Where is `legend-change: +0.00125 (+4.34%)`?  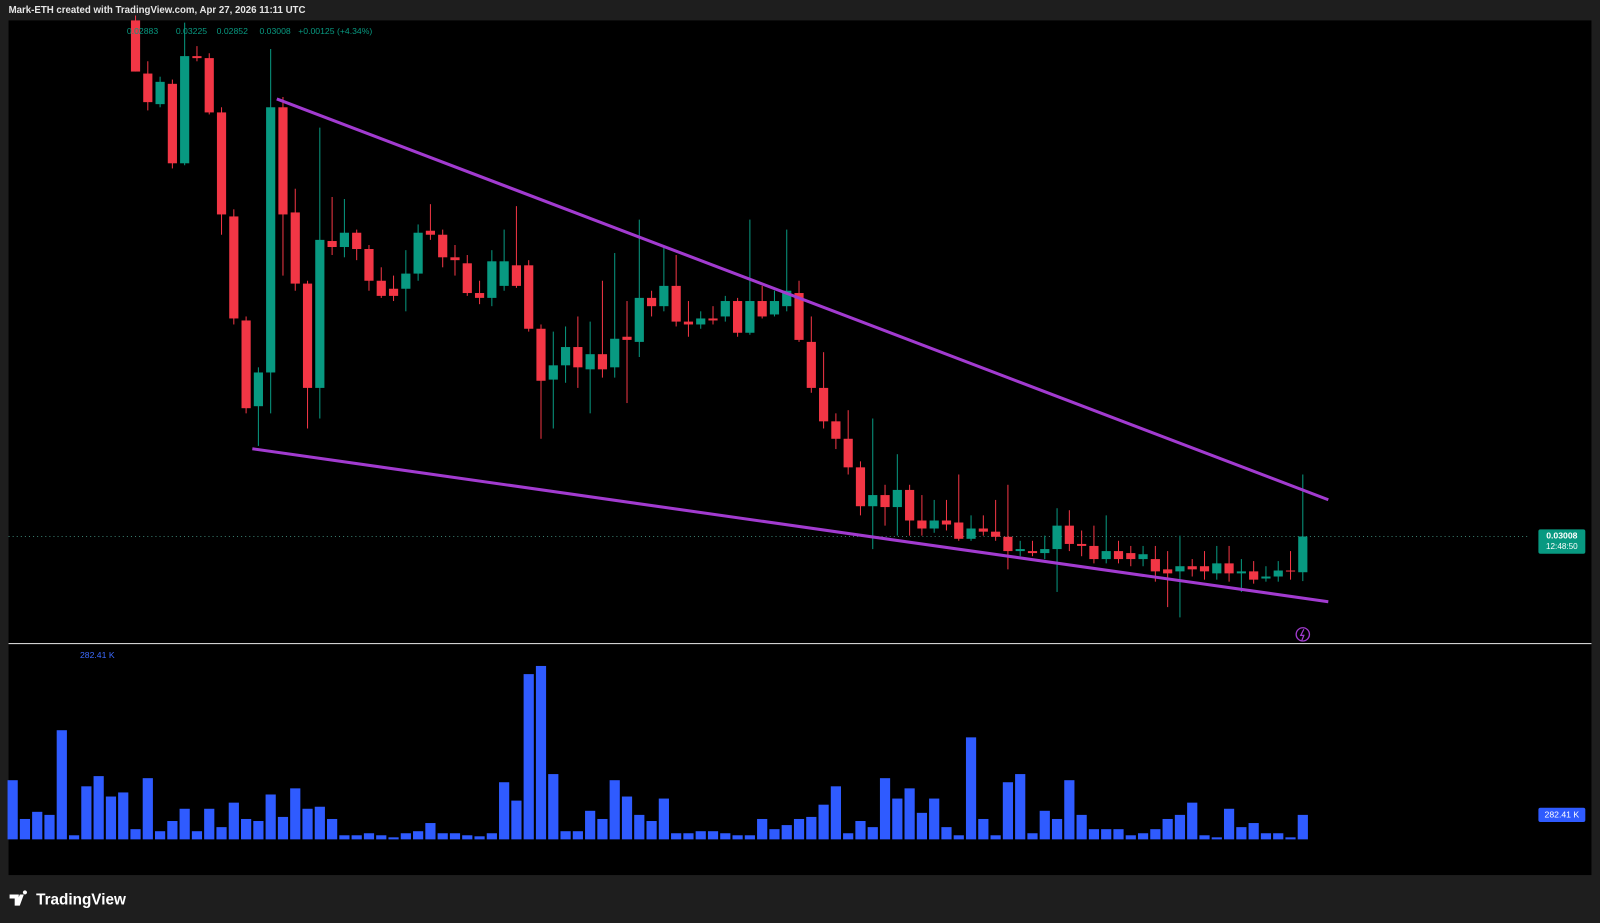 legend-change: +0.00125 (+4.34%) is located at coordinates (335, 31).